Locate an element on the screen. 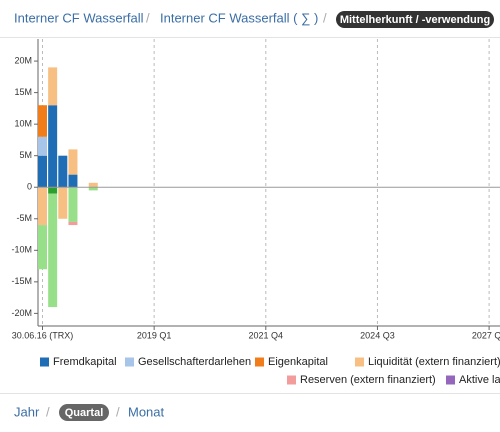  y-tick-label: 20M is located at coordinates (23, 60).